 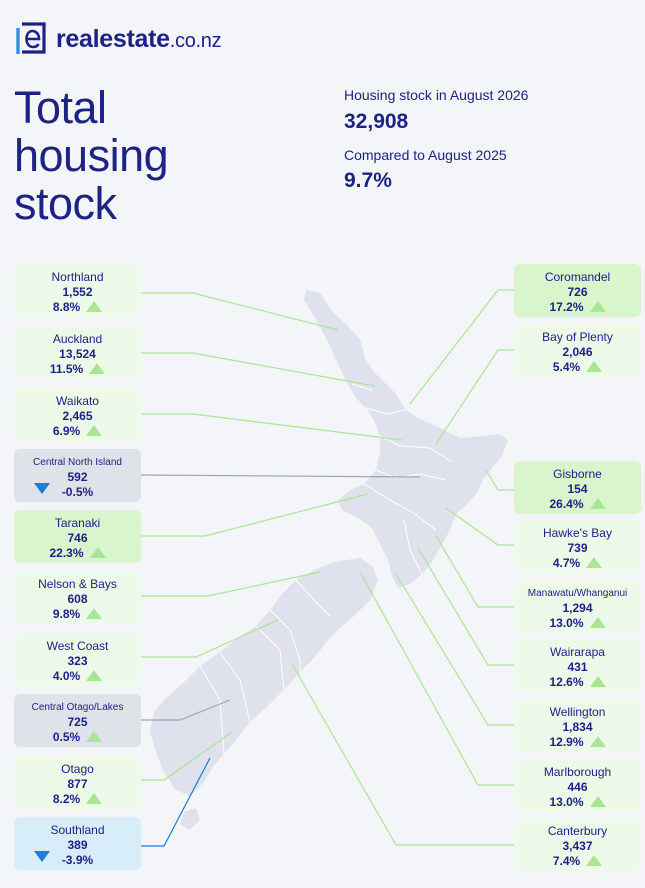 What do you see at coordinates (31, 39) in the screenshot?
I see `logo-e-icon` at bounding box center [31, 39].